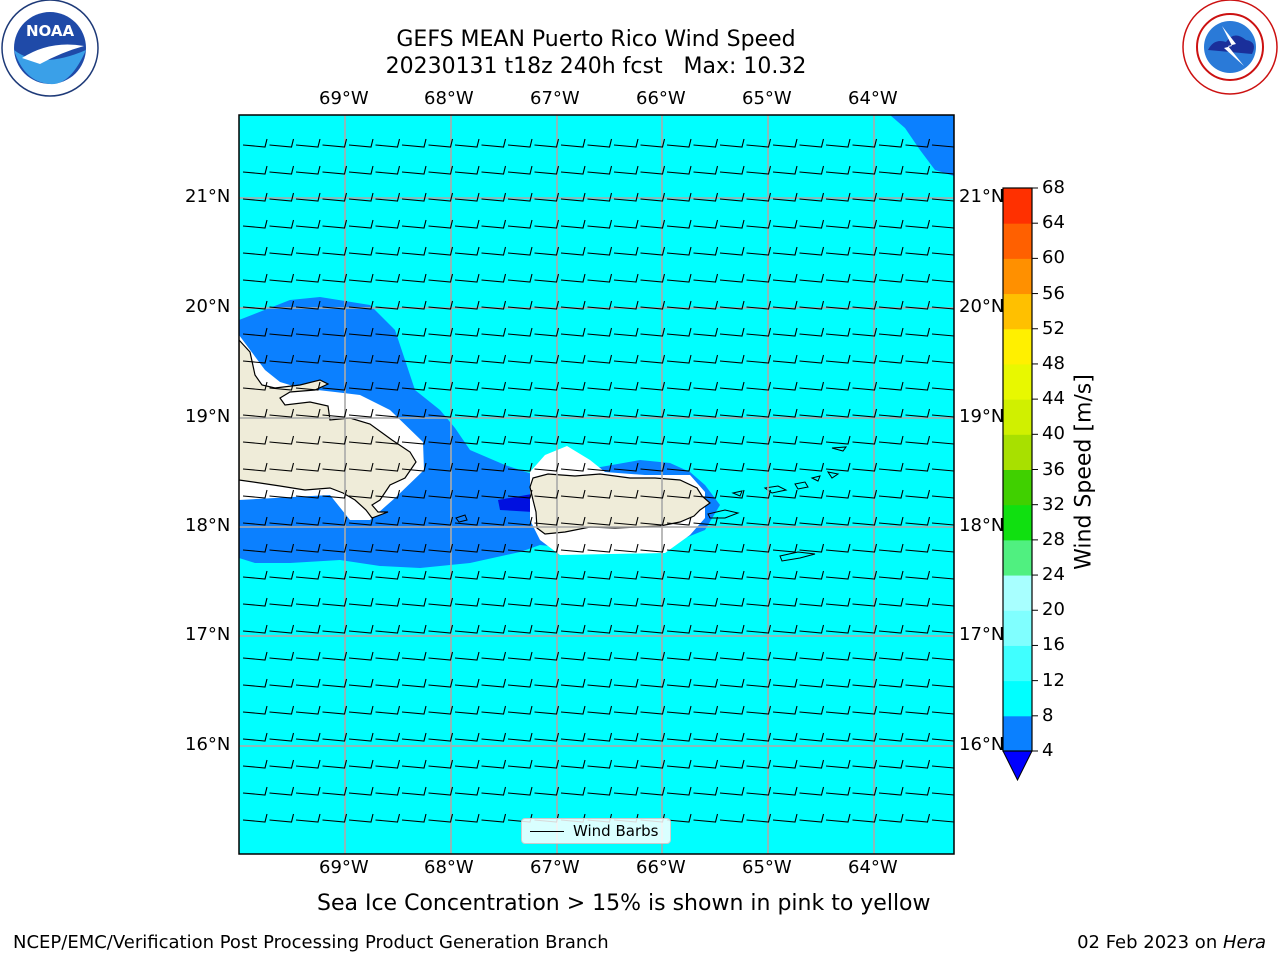 Image resolution: width=1280 pixels, height=960 pixels. I want to click on lon-label-bottom-64w: 64°W, so click(873, 867).